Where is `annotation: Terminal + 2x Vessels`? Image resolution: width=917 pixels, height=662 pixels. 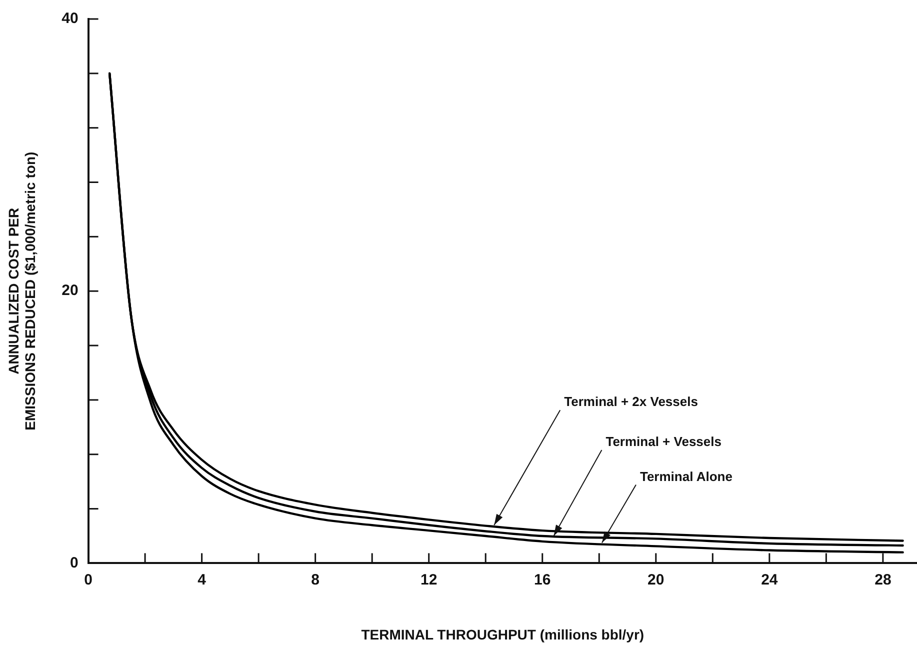
annotation: Terminal + 2x Vessels is located at coordinates (631, 402).